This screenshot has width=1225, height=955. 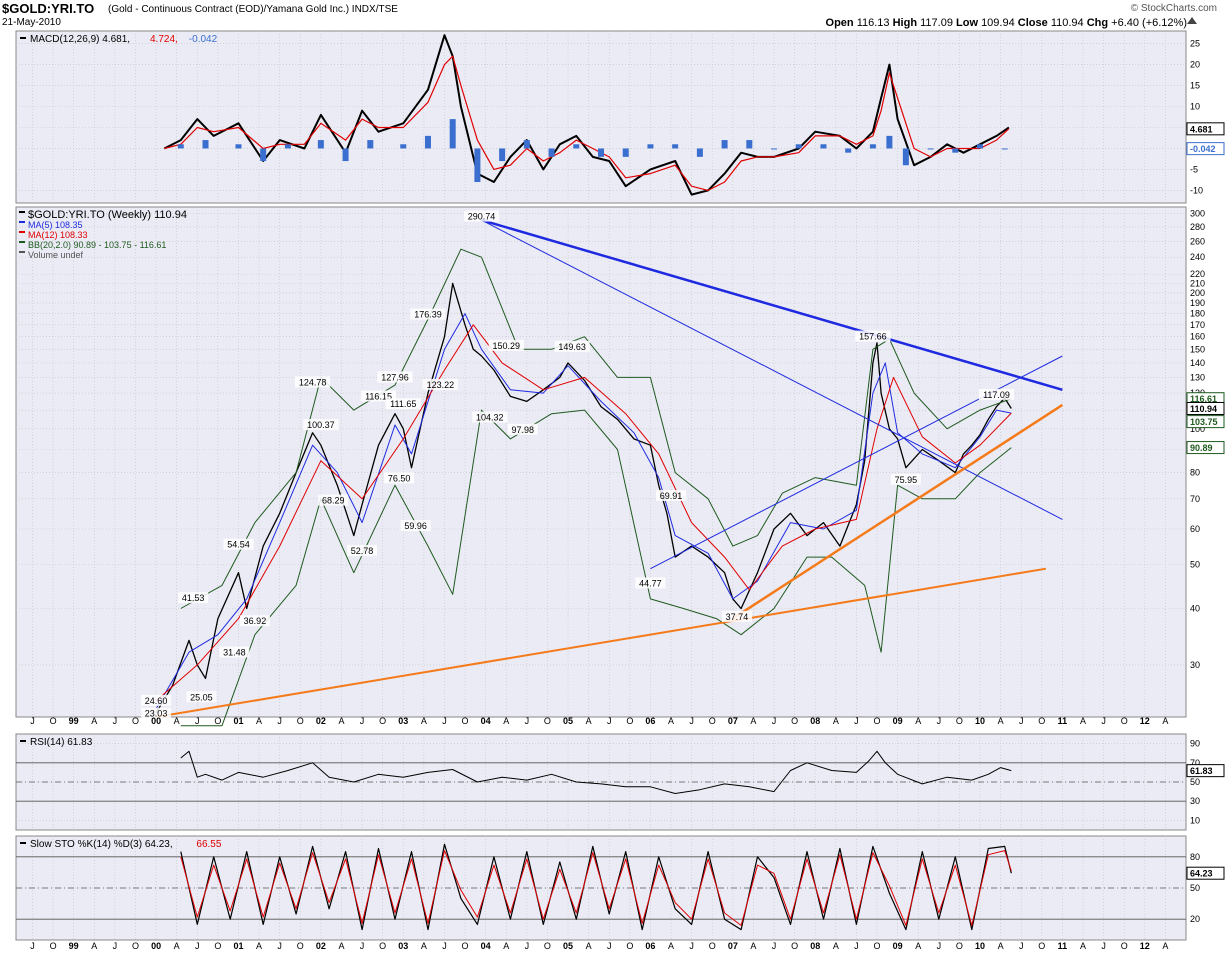 What do you see at coordinates (55, 225) in the screenshot?
I see `legend-entry: MA(5) 108.35` at bounding box center [55, 225].